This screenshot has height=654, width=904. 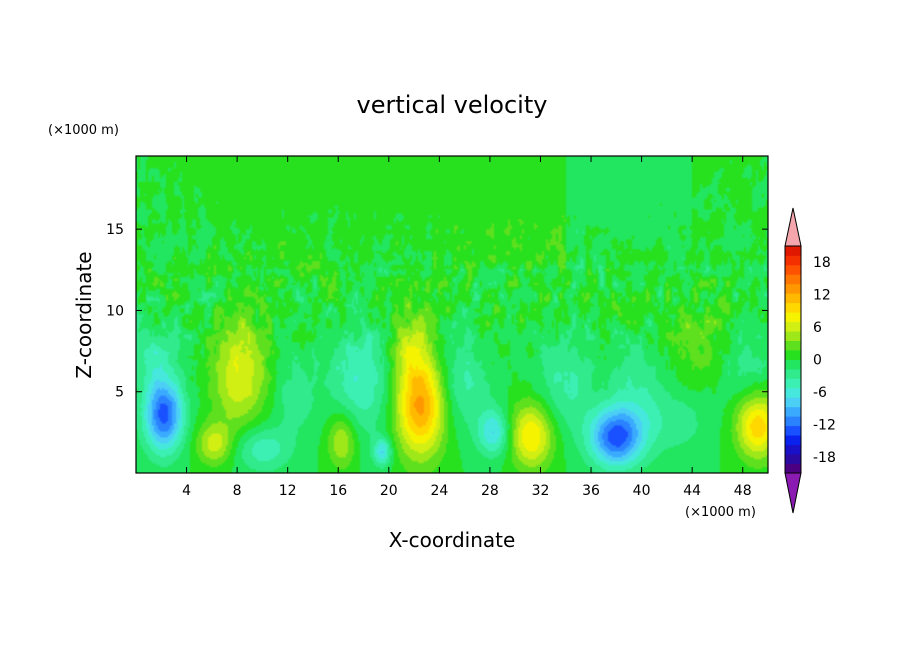 What do you see at coordinates (83, 130) in the screenshot?
I see `y-axis-units: (×1000 m)` at bounding box center [83, 130].